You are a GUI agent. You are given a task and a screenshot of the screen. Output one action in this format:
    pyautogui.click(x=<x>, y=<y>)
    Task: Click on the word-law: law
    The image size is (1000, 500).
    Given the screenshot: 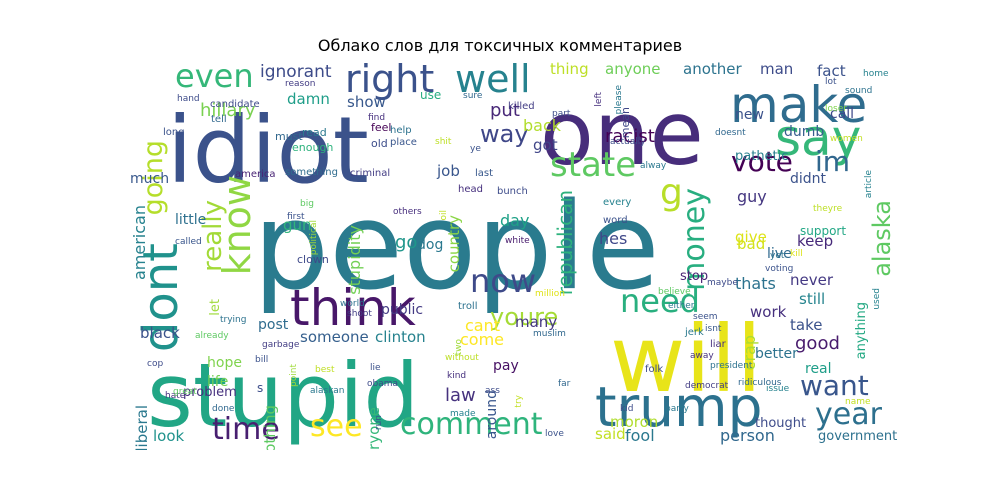 What is the action you would take?
    pyautogui.click(x=460, y=395)
    